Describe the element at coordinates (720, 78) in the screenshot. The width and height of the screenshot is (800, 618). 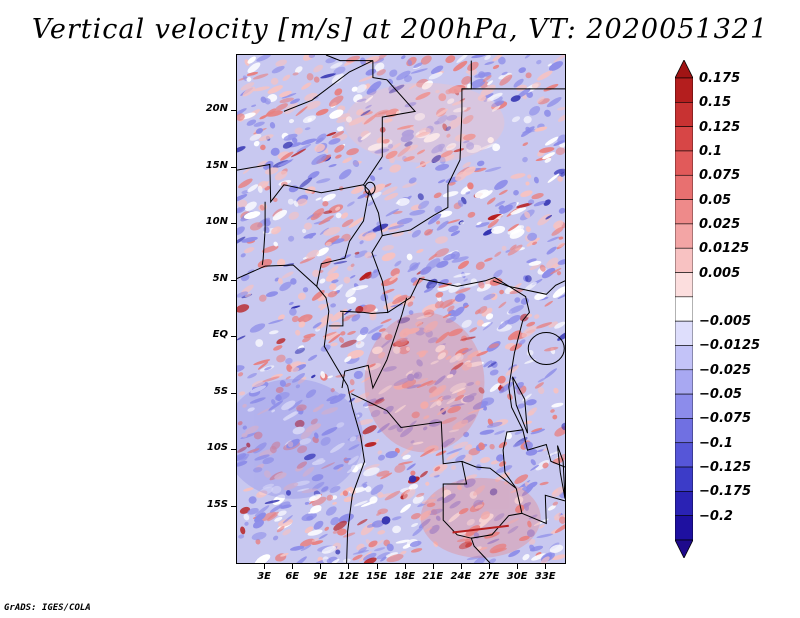
I see `colorbar-label: 0.175` at that location.